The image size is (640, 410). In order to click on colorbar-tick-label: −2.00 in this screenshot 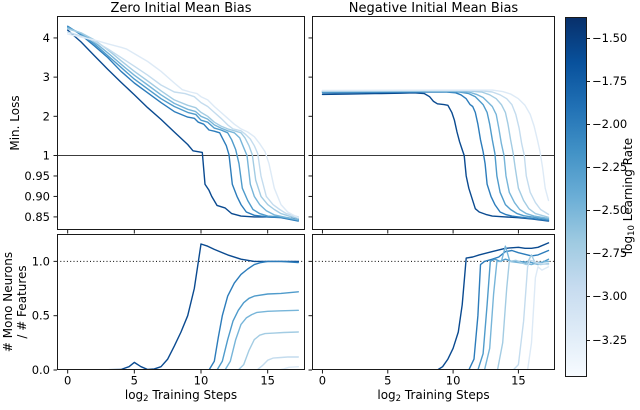, I will do `click(610, 123)`.